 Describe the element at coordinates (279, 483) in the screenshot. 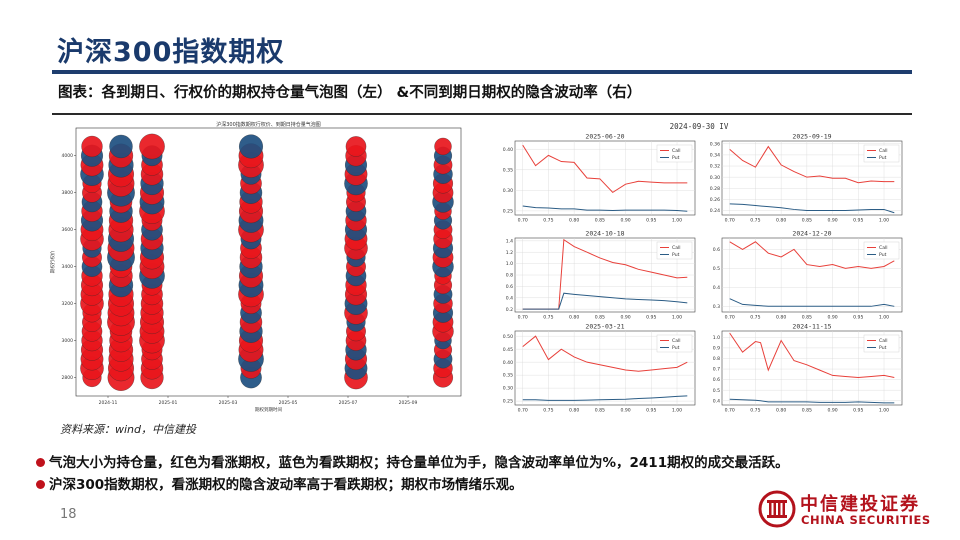

I see `bullet-2: 沪深300指数期权，看涨期权的隐含波动率高于看跌期权；期权市场情绪乐观。` at that location.